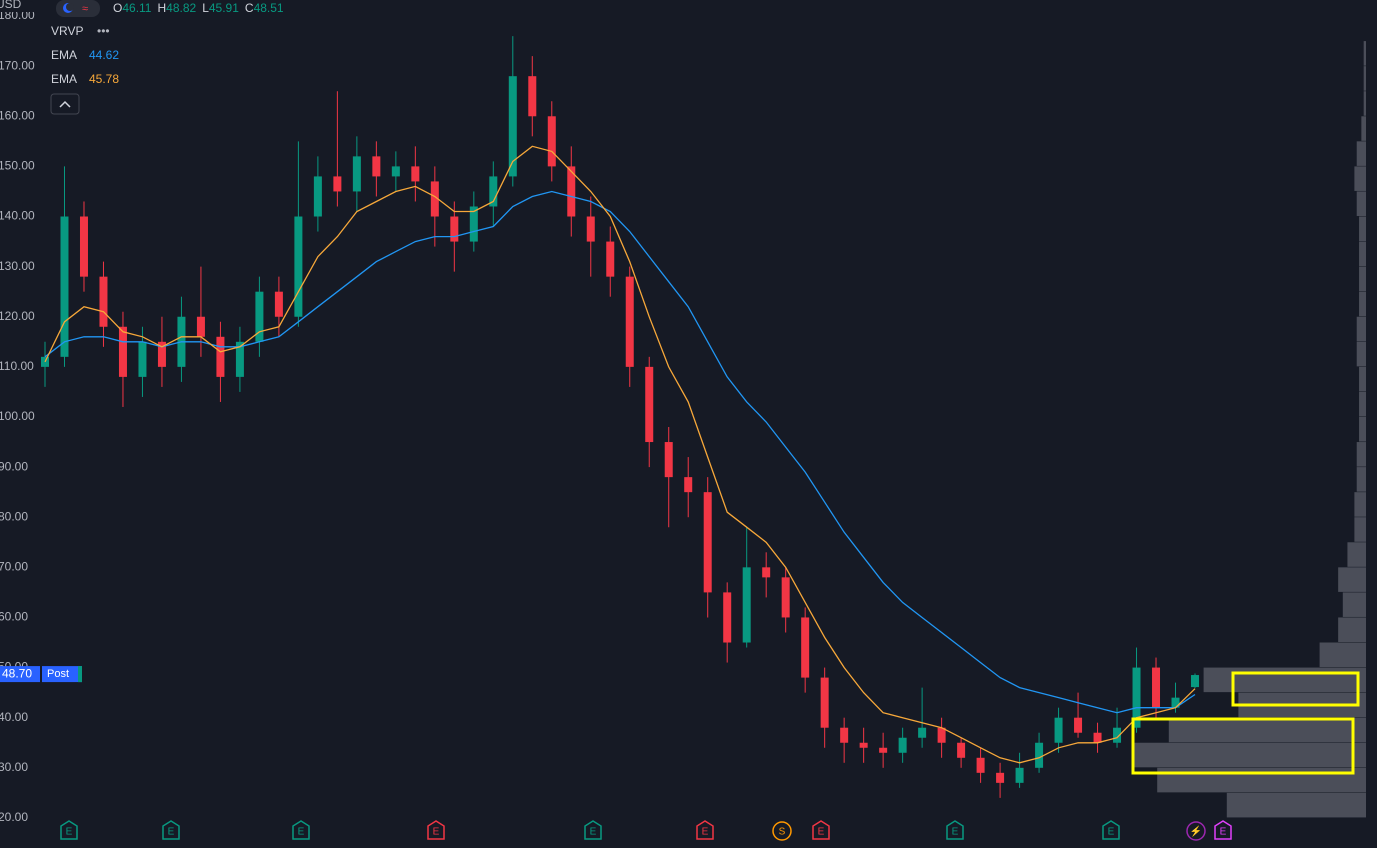 This screenshot has height=848, width=1377. I want to click on y-tick-label: 160.00, so click(17, 115).